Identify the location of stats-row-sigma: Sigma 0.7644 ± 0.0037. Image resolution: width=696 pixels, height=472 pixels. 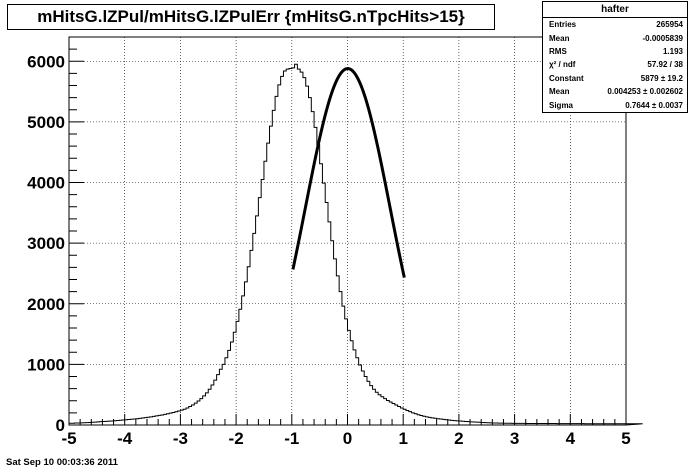
(615, 104).